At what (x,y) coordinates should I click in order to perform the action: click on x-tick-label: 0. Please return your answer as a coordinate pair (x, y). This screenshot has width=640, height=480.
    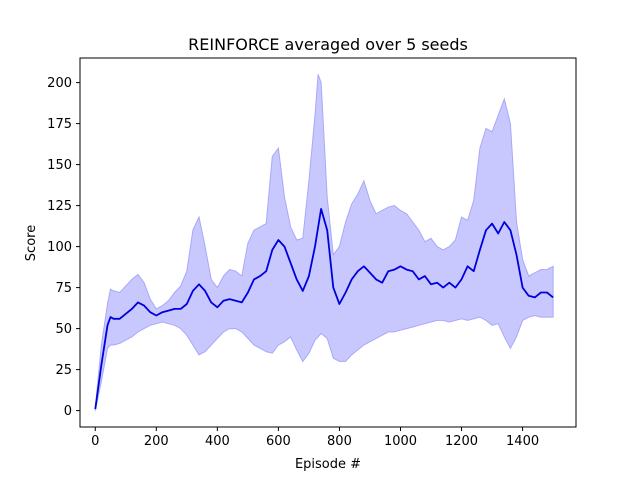
    Looking at the image, I should click on (95, 441).